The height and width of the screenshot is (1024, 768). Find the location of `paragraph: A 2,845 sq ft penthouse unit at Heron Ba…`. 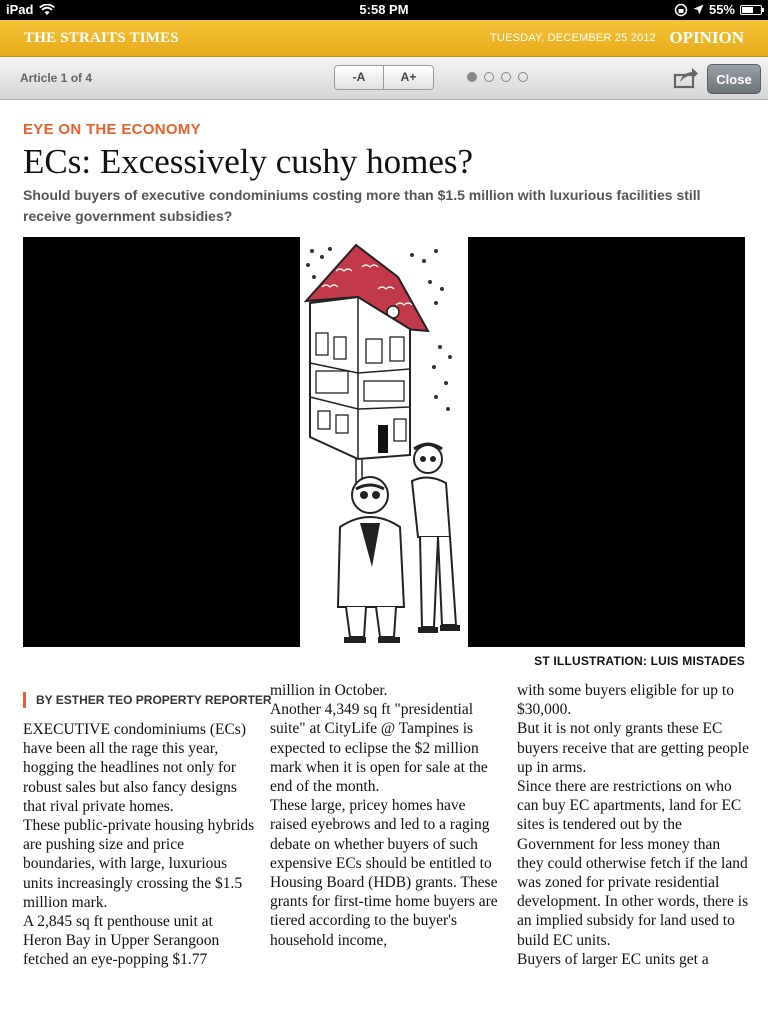

paragraph: A 2,845 sq ft penthouse unit at Heron Ba… is located at coordinates (121, 941).